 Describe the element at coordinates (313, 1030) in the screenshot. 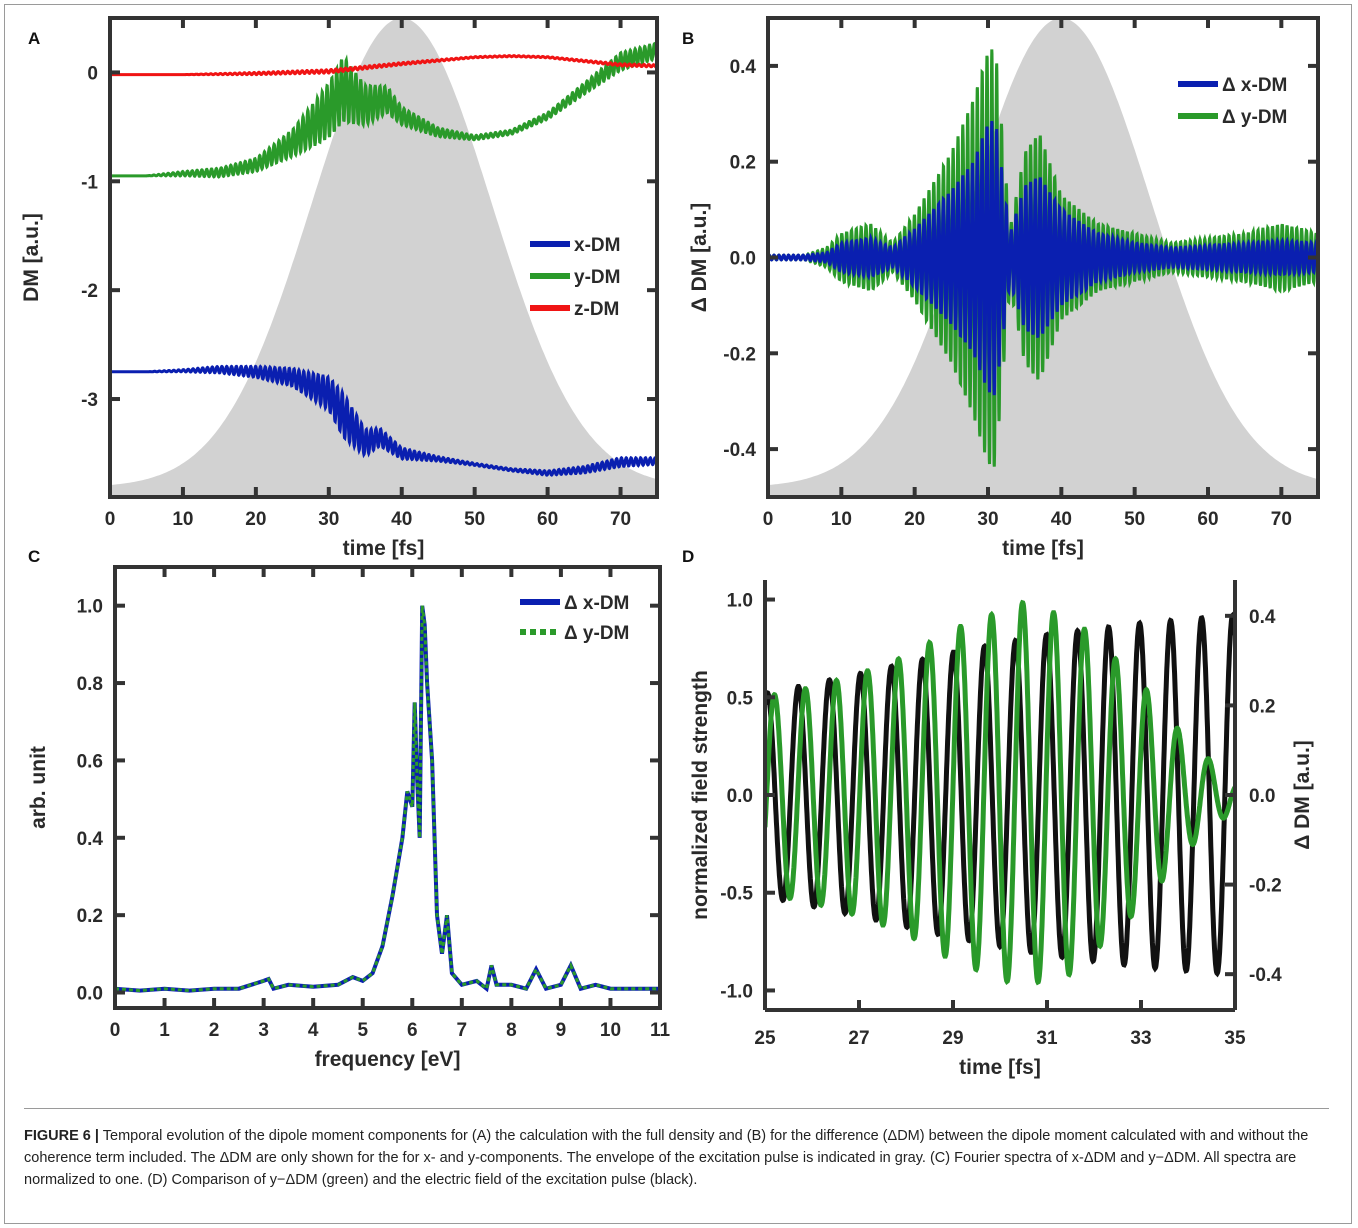

I see `x-tick-label: 4` at that location.